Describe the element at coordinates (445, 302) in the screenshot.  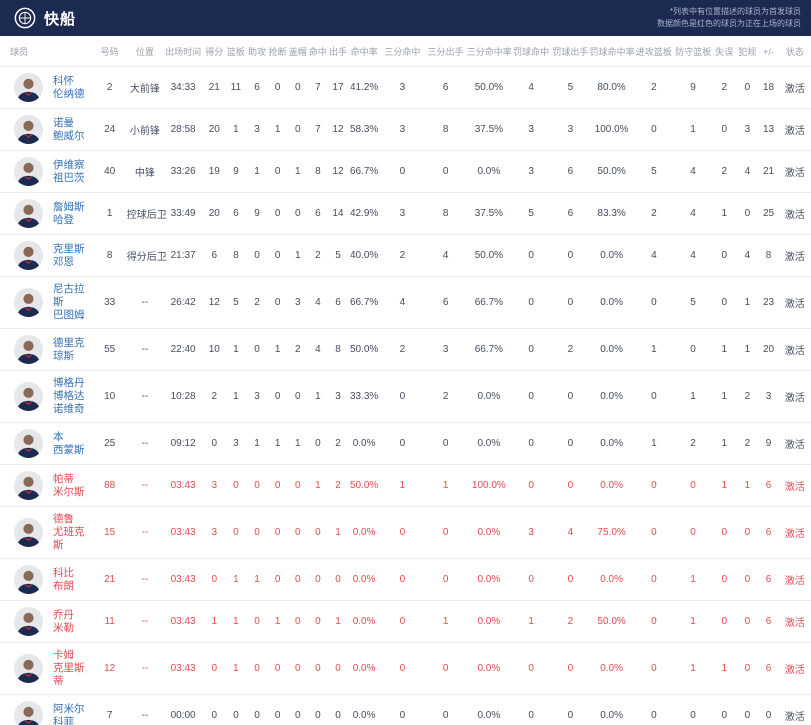
I see `stat-cell-三分出手: 6` at that location.